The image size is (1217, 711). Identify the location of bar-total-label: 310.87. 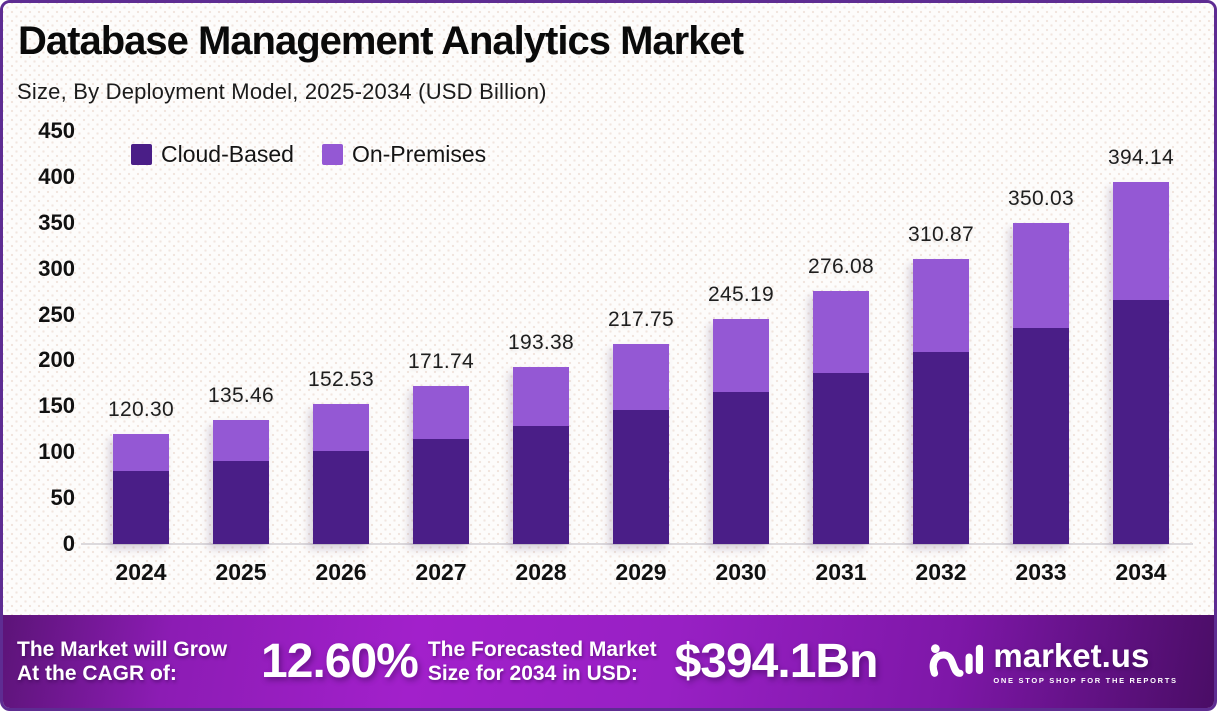
(941, 234).